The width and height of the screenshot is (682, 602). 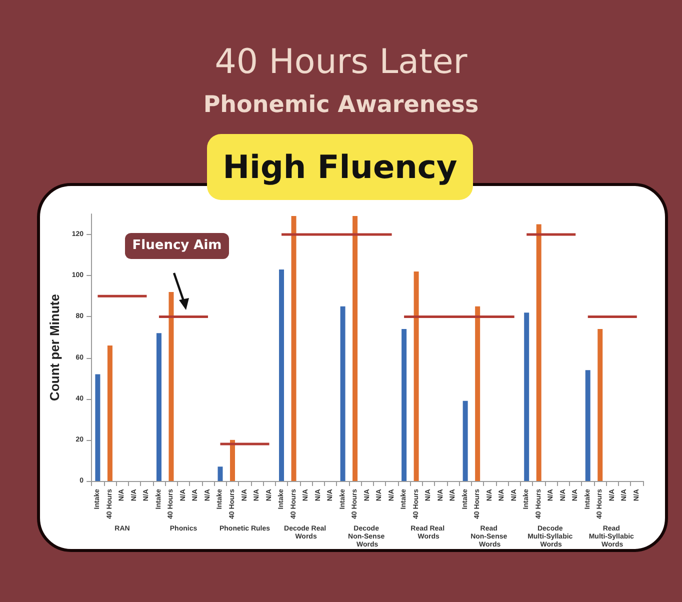 What do you see at coordinates (341, 62) in the screenshot?
I see `chart-title: 40 Hours Later` at bounding box center [341, 62].